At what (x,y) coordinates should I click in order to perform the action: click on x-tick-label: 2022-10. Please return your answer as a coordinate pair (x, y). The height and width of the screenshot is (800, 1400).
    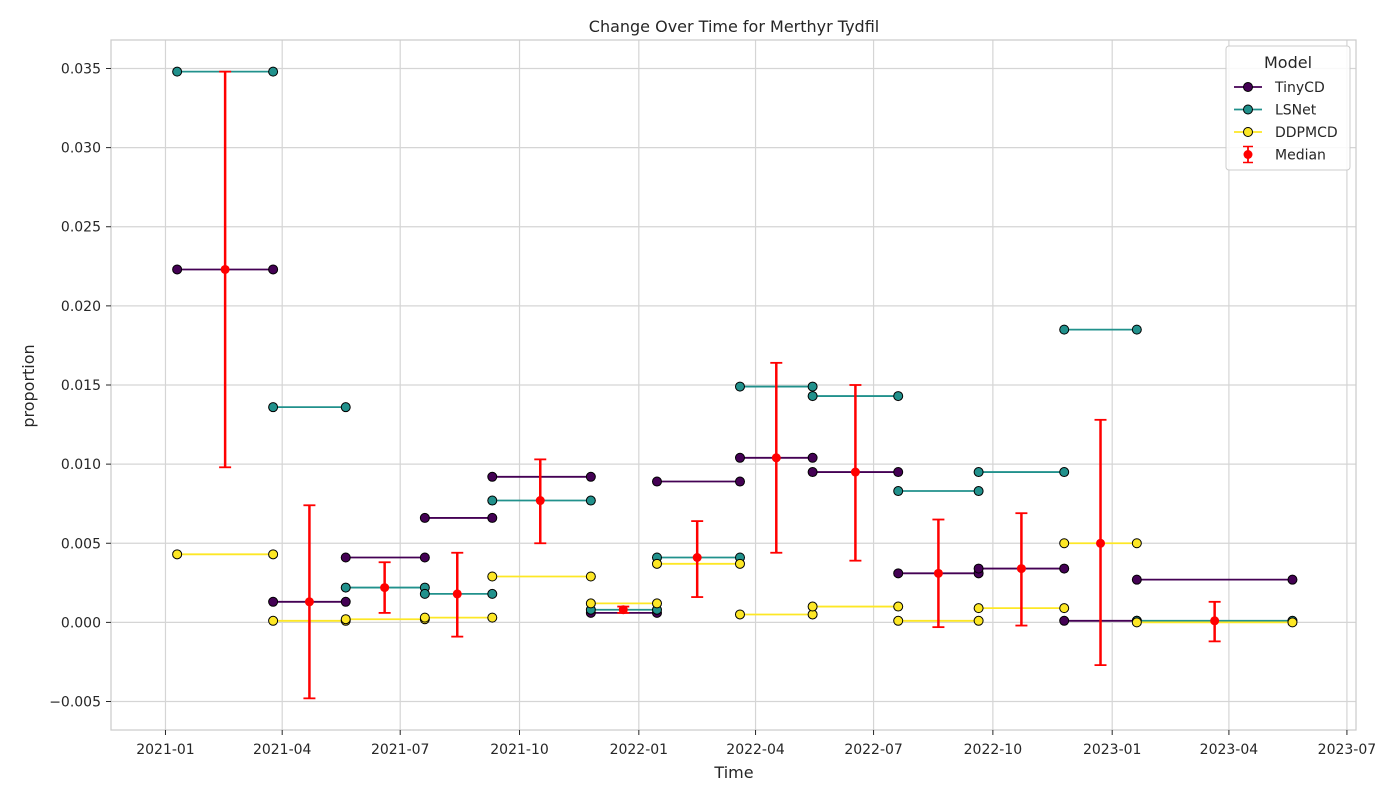
    Looking at the image, I should click on (993, 750).